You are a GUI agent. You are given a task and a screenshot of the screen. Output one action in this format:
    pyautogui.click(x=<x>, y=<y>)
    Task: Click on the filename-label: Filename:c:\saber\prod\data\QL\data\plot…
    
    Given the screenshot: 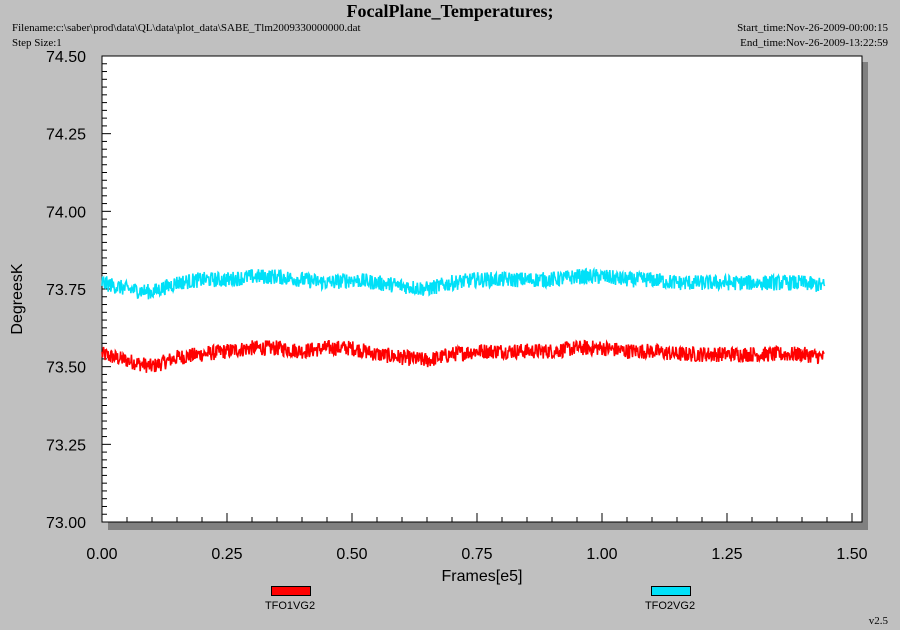 What is the action you would take?
    pyautogui.click(x=186, y=28)
    